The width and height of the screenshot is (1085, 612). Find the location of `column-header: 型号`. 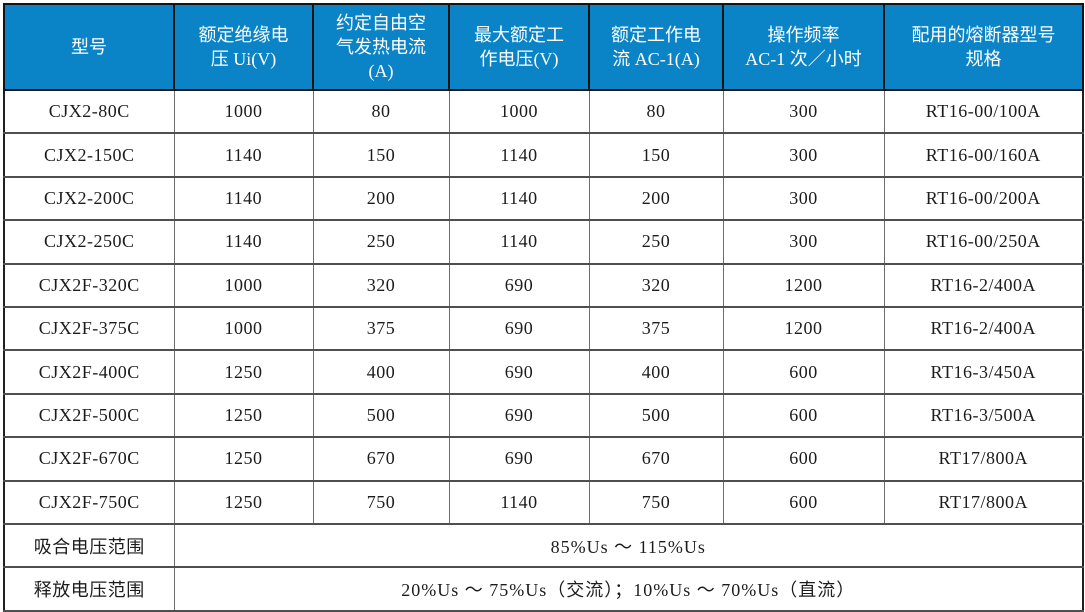

column-header: 型号 is located at coordinates (89, 47).